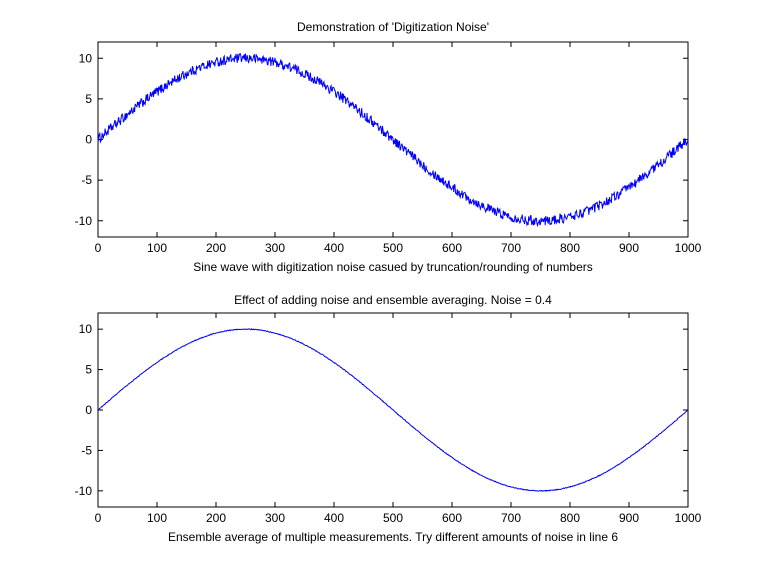 The width and height of the screenshot is (761, 570). I want to click on top-plot-xtick-label: 400, so click(334, 248).